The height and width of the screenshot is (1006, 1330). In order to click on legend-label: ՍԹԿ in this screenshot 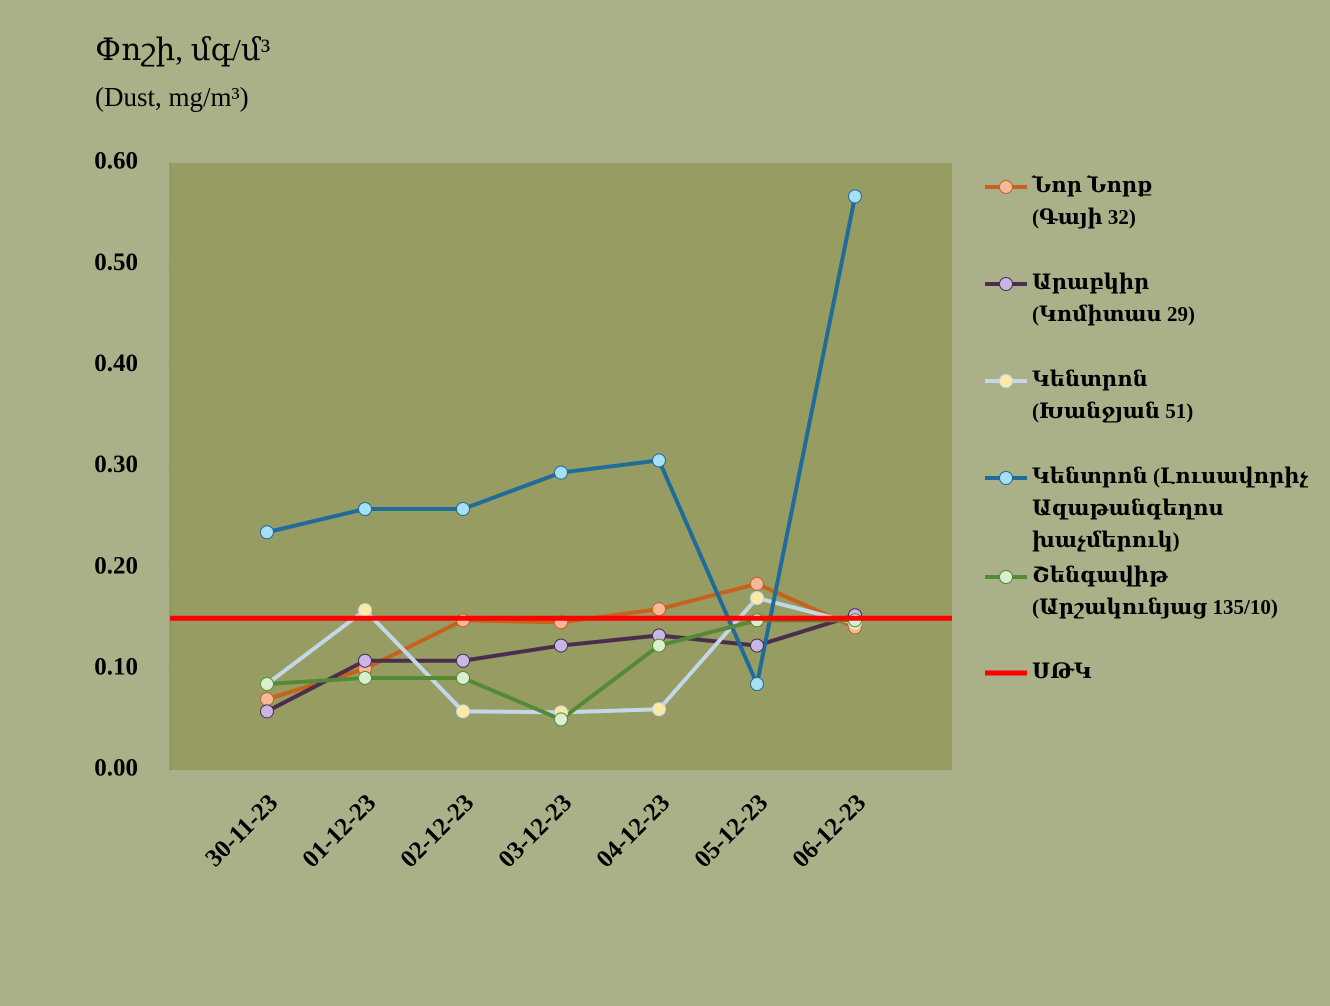, I will do `click(1062, 671)`.